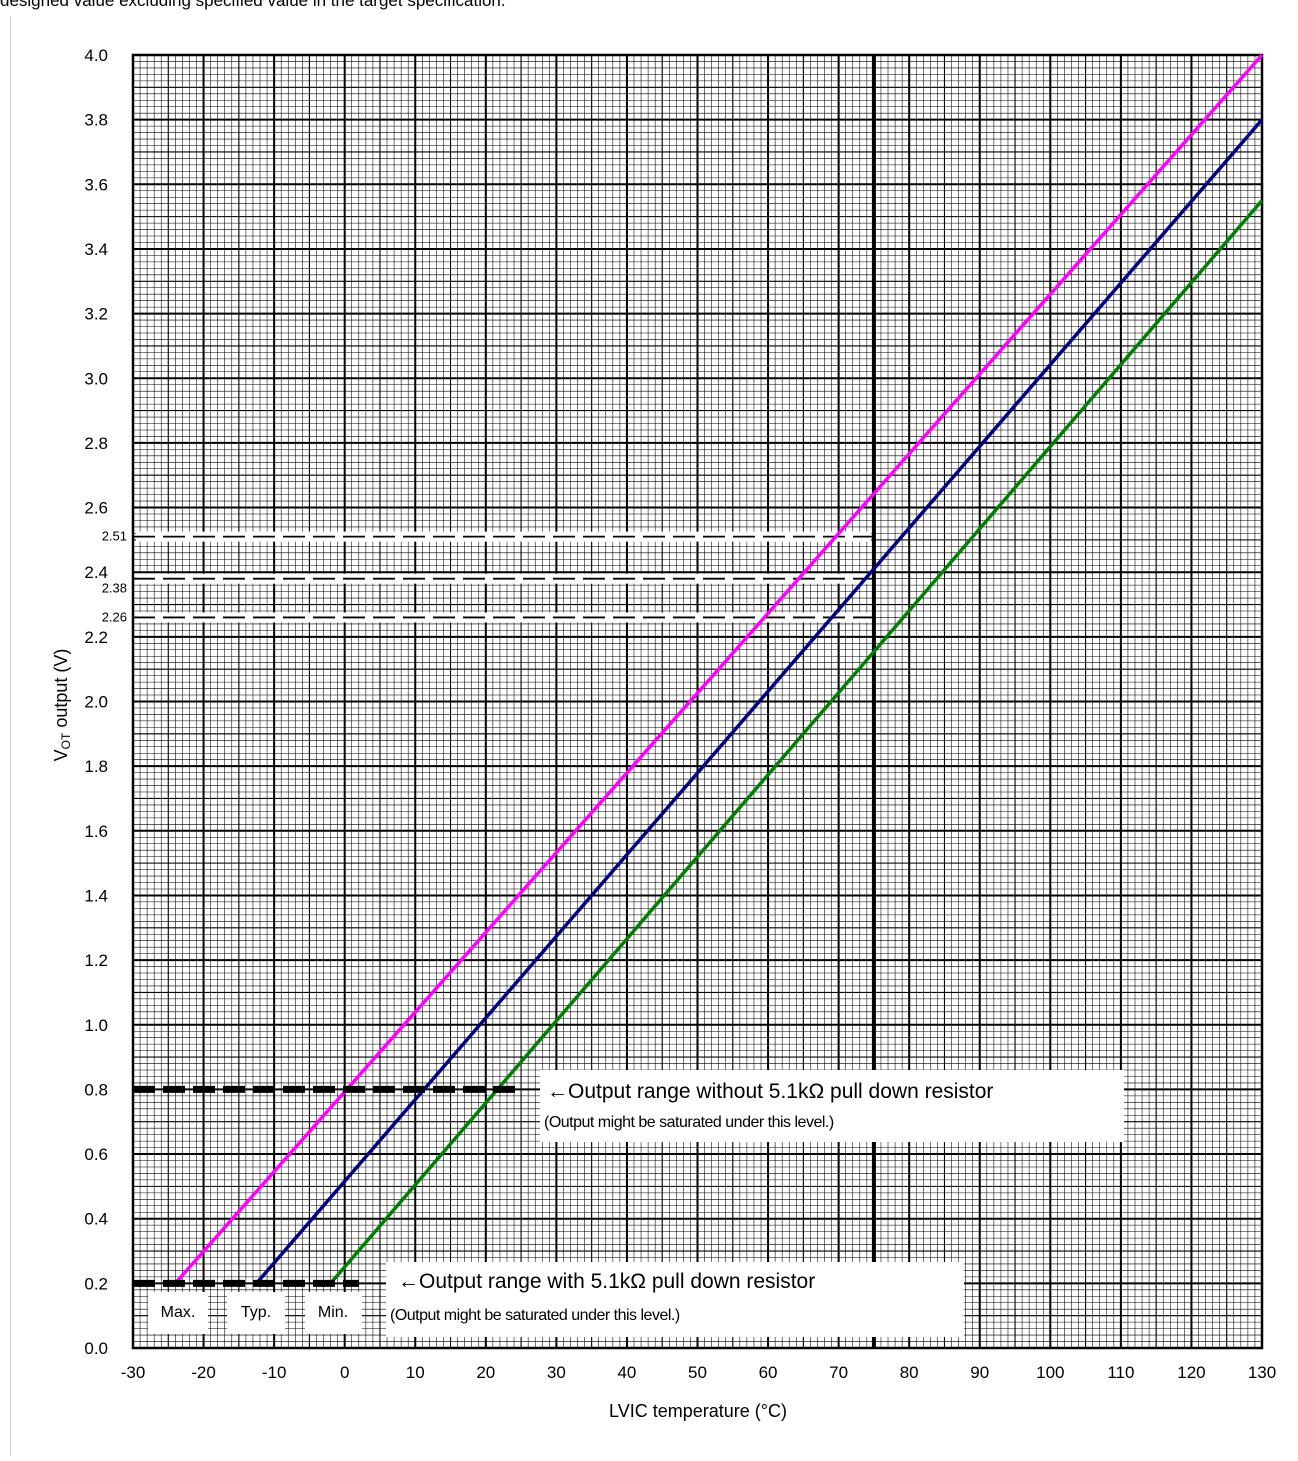 This screenshot has width=1298, height=1461. What do you see at coordinates (96, 55) in the screenshot?
I see `y-tick-label: 4.0` at bounding box center [96, 55].